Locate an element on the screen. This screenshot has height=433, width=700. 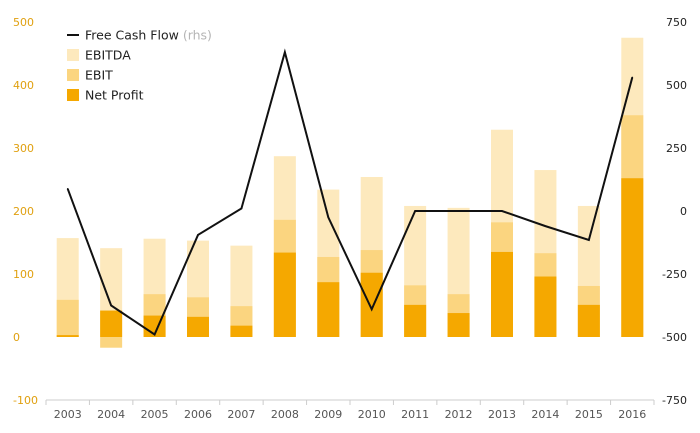
free-cash-flow-point-2007 is located at coordinates (241, 208).